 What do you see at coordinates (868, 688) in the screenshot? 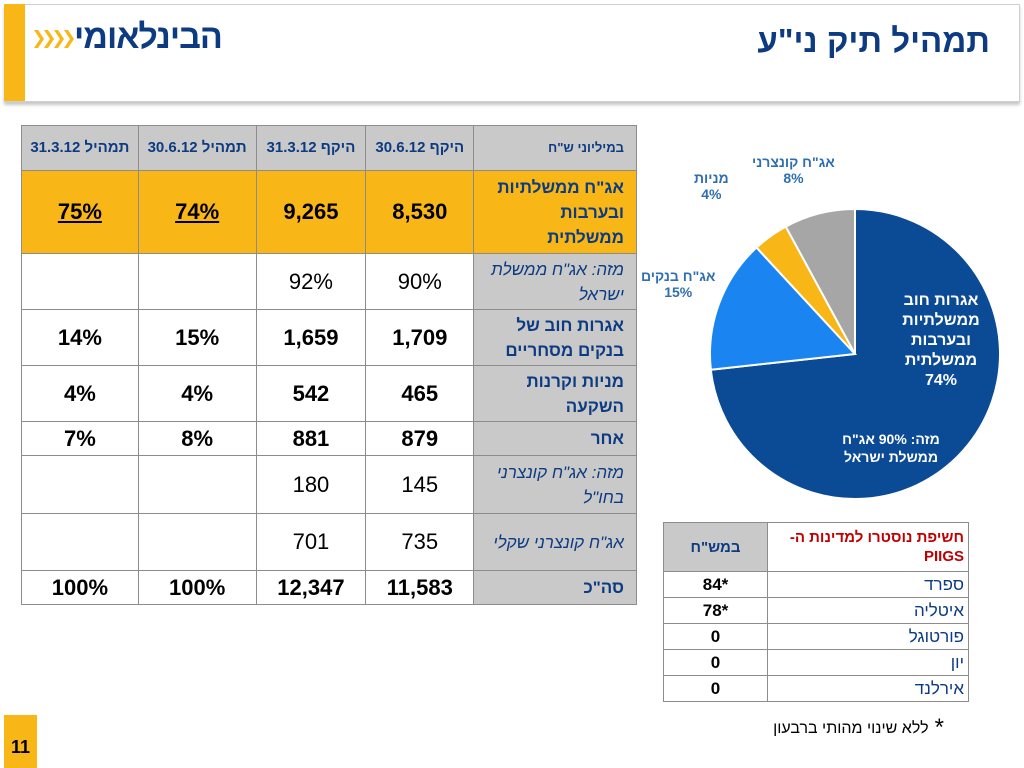
I see `country-label: אירלנד` at bounding box center [868, 688].